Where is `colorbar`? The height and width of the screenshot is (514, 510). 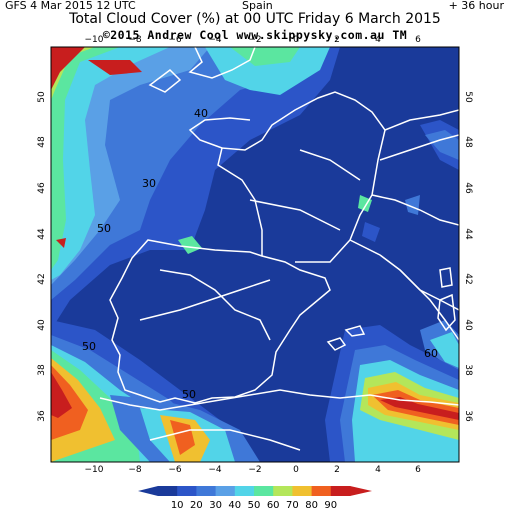
colorbar is located at coordinates (255, 491).